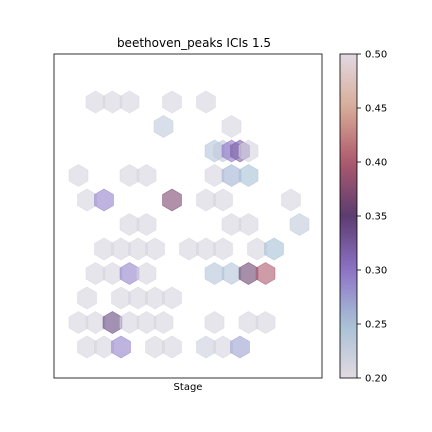  I want to click on colorbar-tick-label: 0.40, so click(376, 163).